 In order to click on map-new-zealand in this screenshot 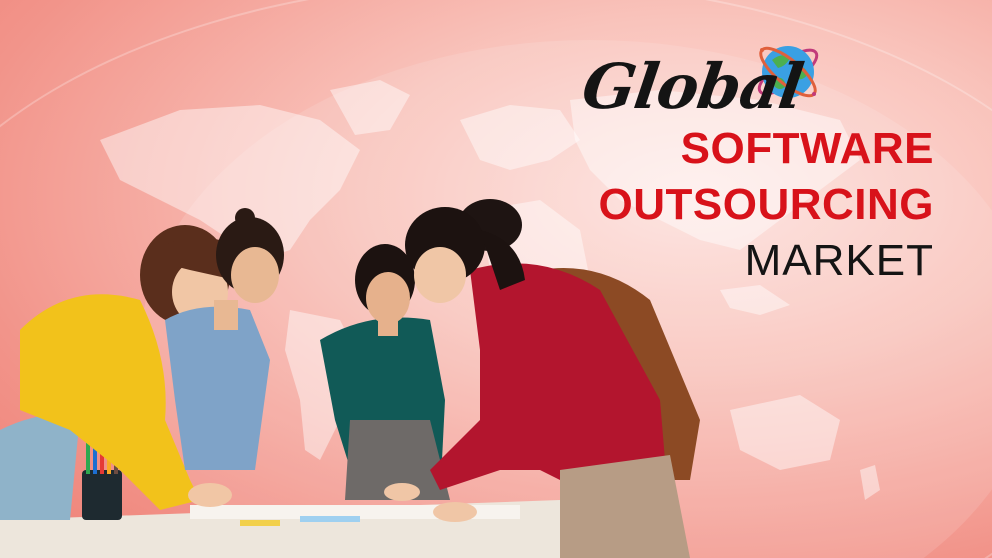, I will do `click(870, 482)`.